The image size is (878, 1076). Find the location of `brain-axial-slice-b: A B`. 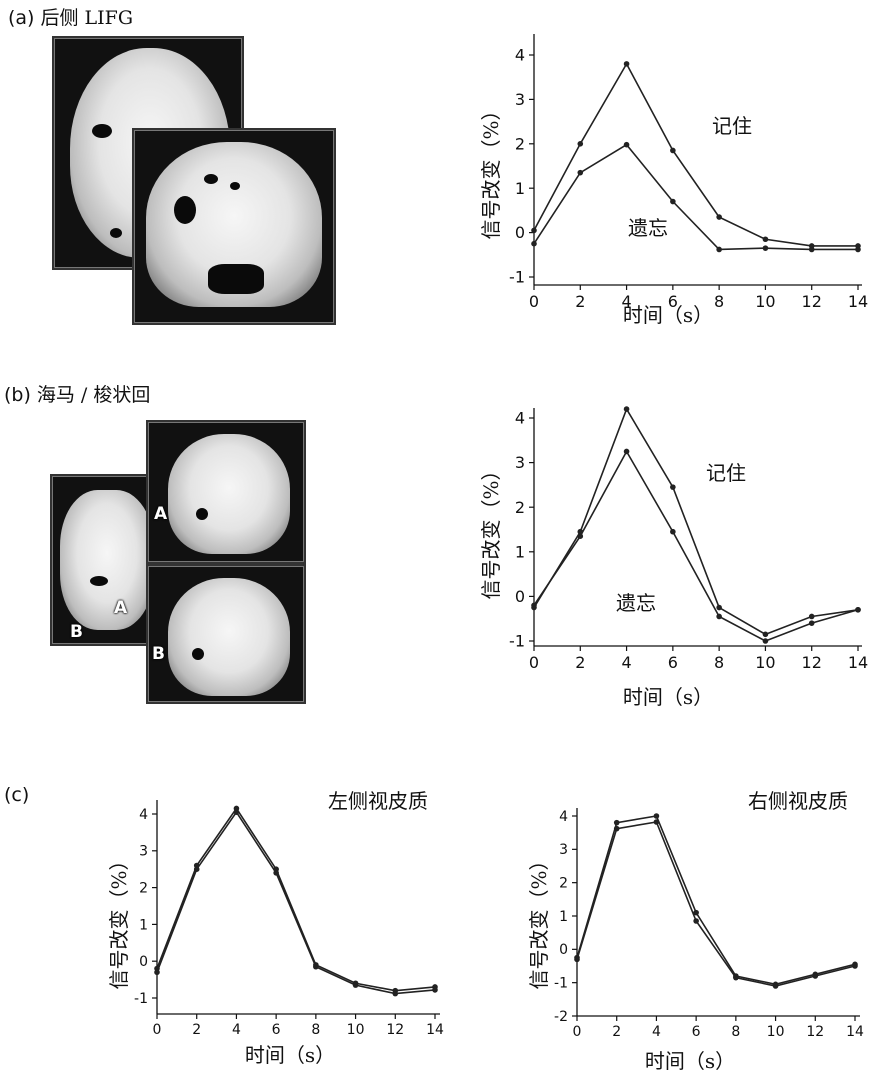

brain-axial-slice-b: A B is located at coordinates (103, 560).